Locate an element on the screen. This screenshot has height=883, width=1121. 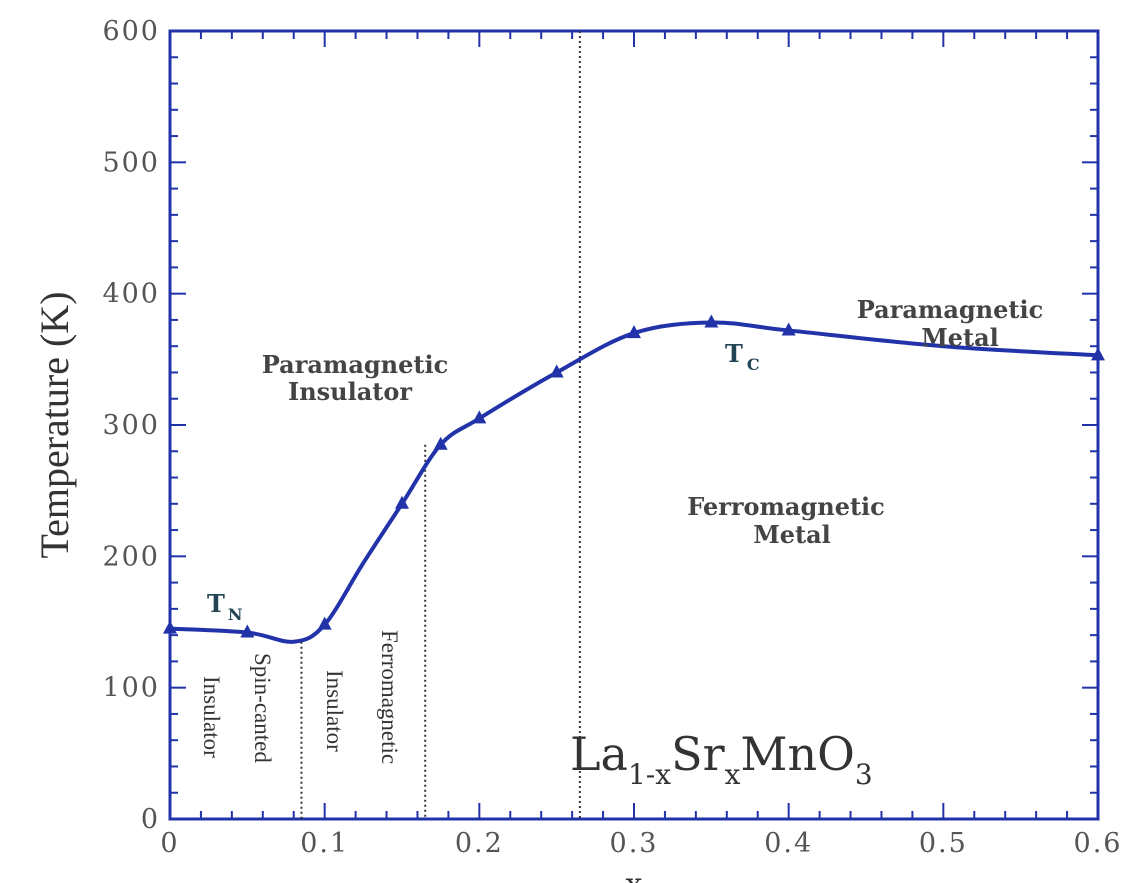
y-tick-label: 500 is located at coordinates (131, 162).